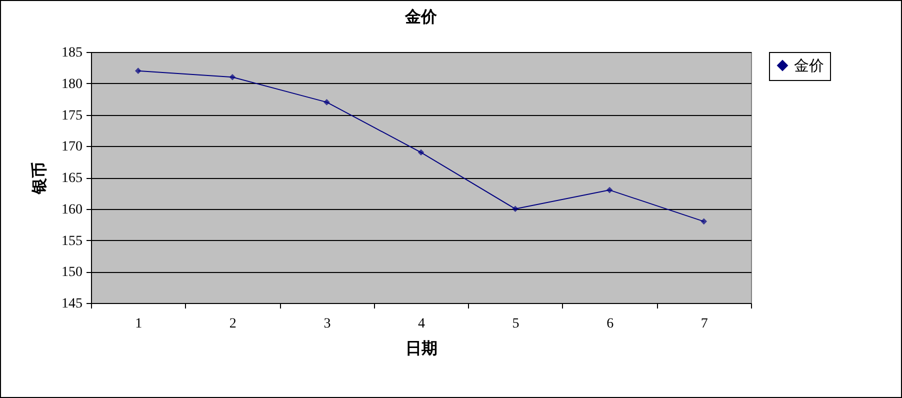 The height and width of the screenshot is (398, 902). I want to click on y-tick-label: 155, so click(72, 241).